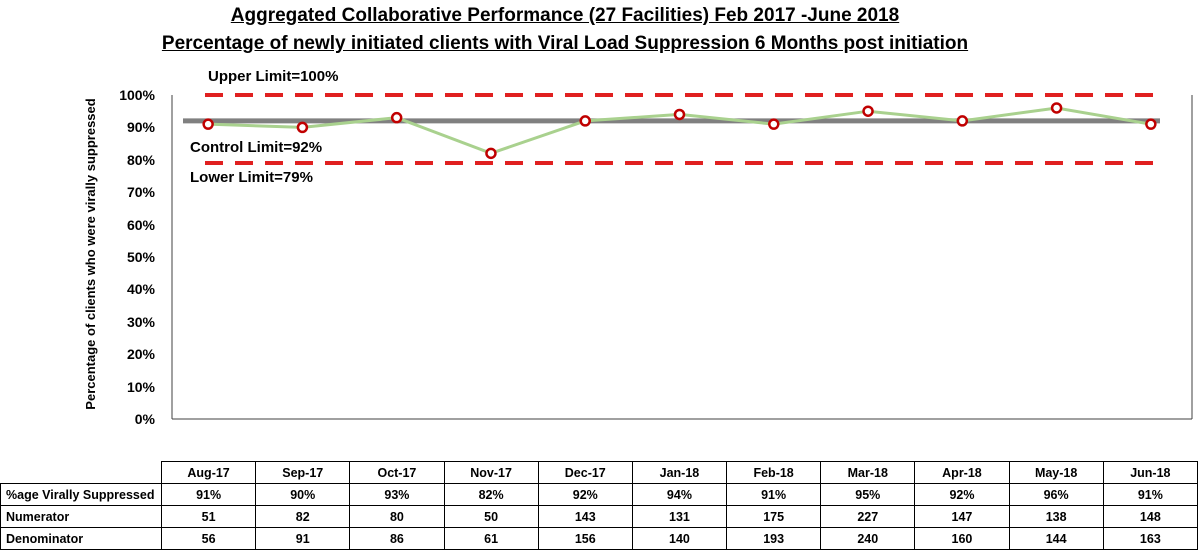 The width and height of the screenshot is (1200, 552). What do you see at coordinates (962, 538) in the screenshot?
I see `table-cell: 160` at bounding box center [962, 538].